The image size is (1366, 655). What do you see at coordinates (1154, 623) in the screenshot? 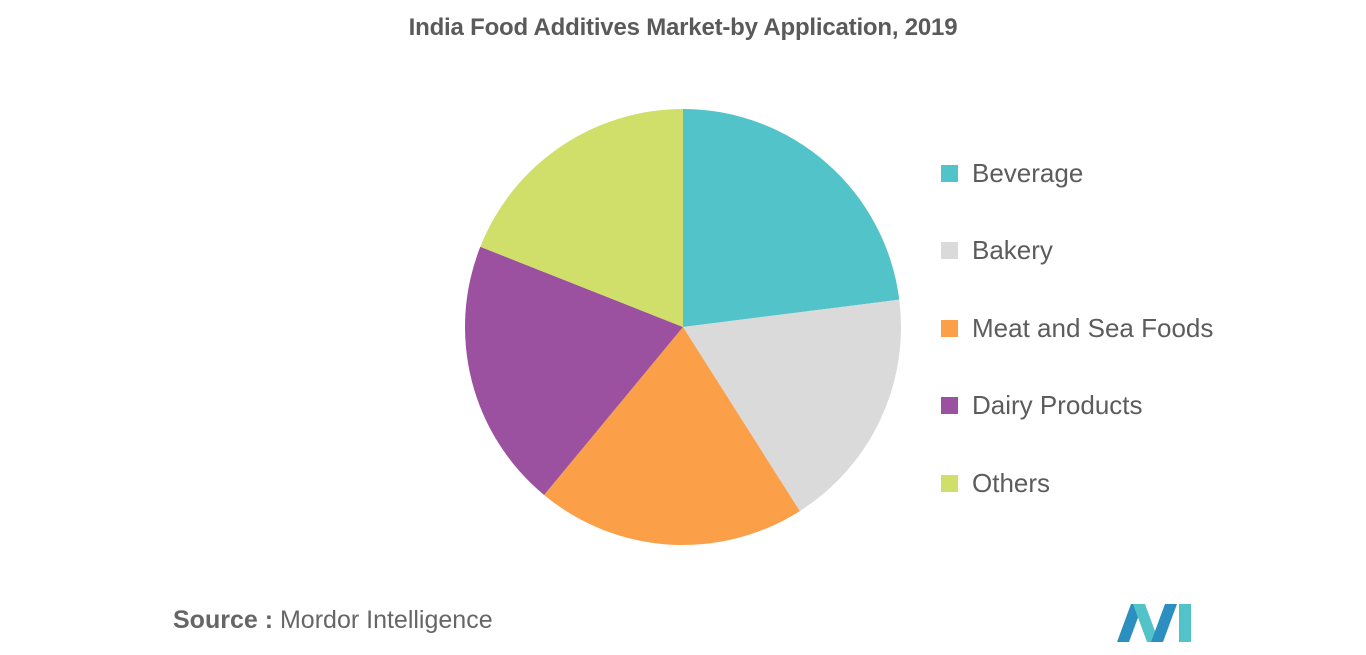
I see `mordor-intelligence-logo` at bounding box center [1154, 623].